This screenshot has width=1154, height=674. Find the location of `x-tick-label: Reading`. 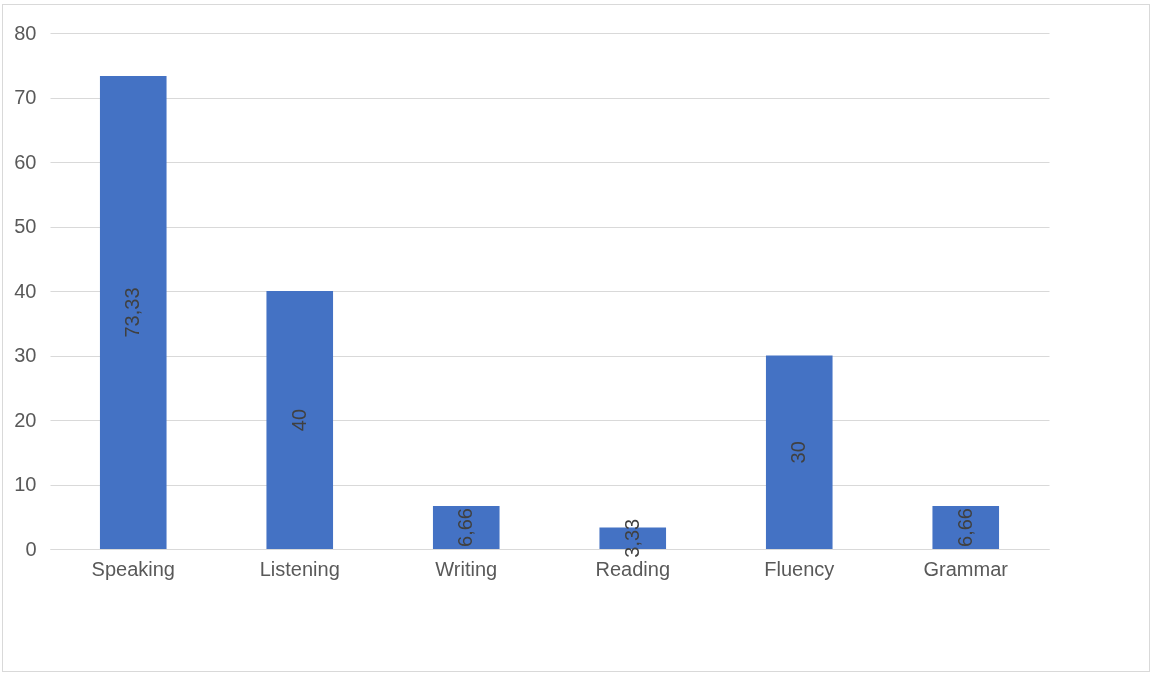

x-tick-label: Reading is located at coordinates (633, 568).